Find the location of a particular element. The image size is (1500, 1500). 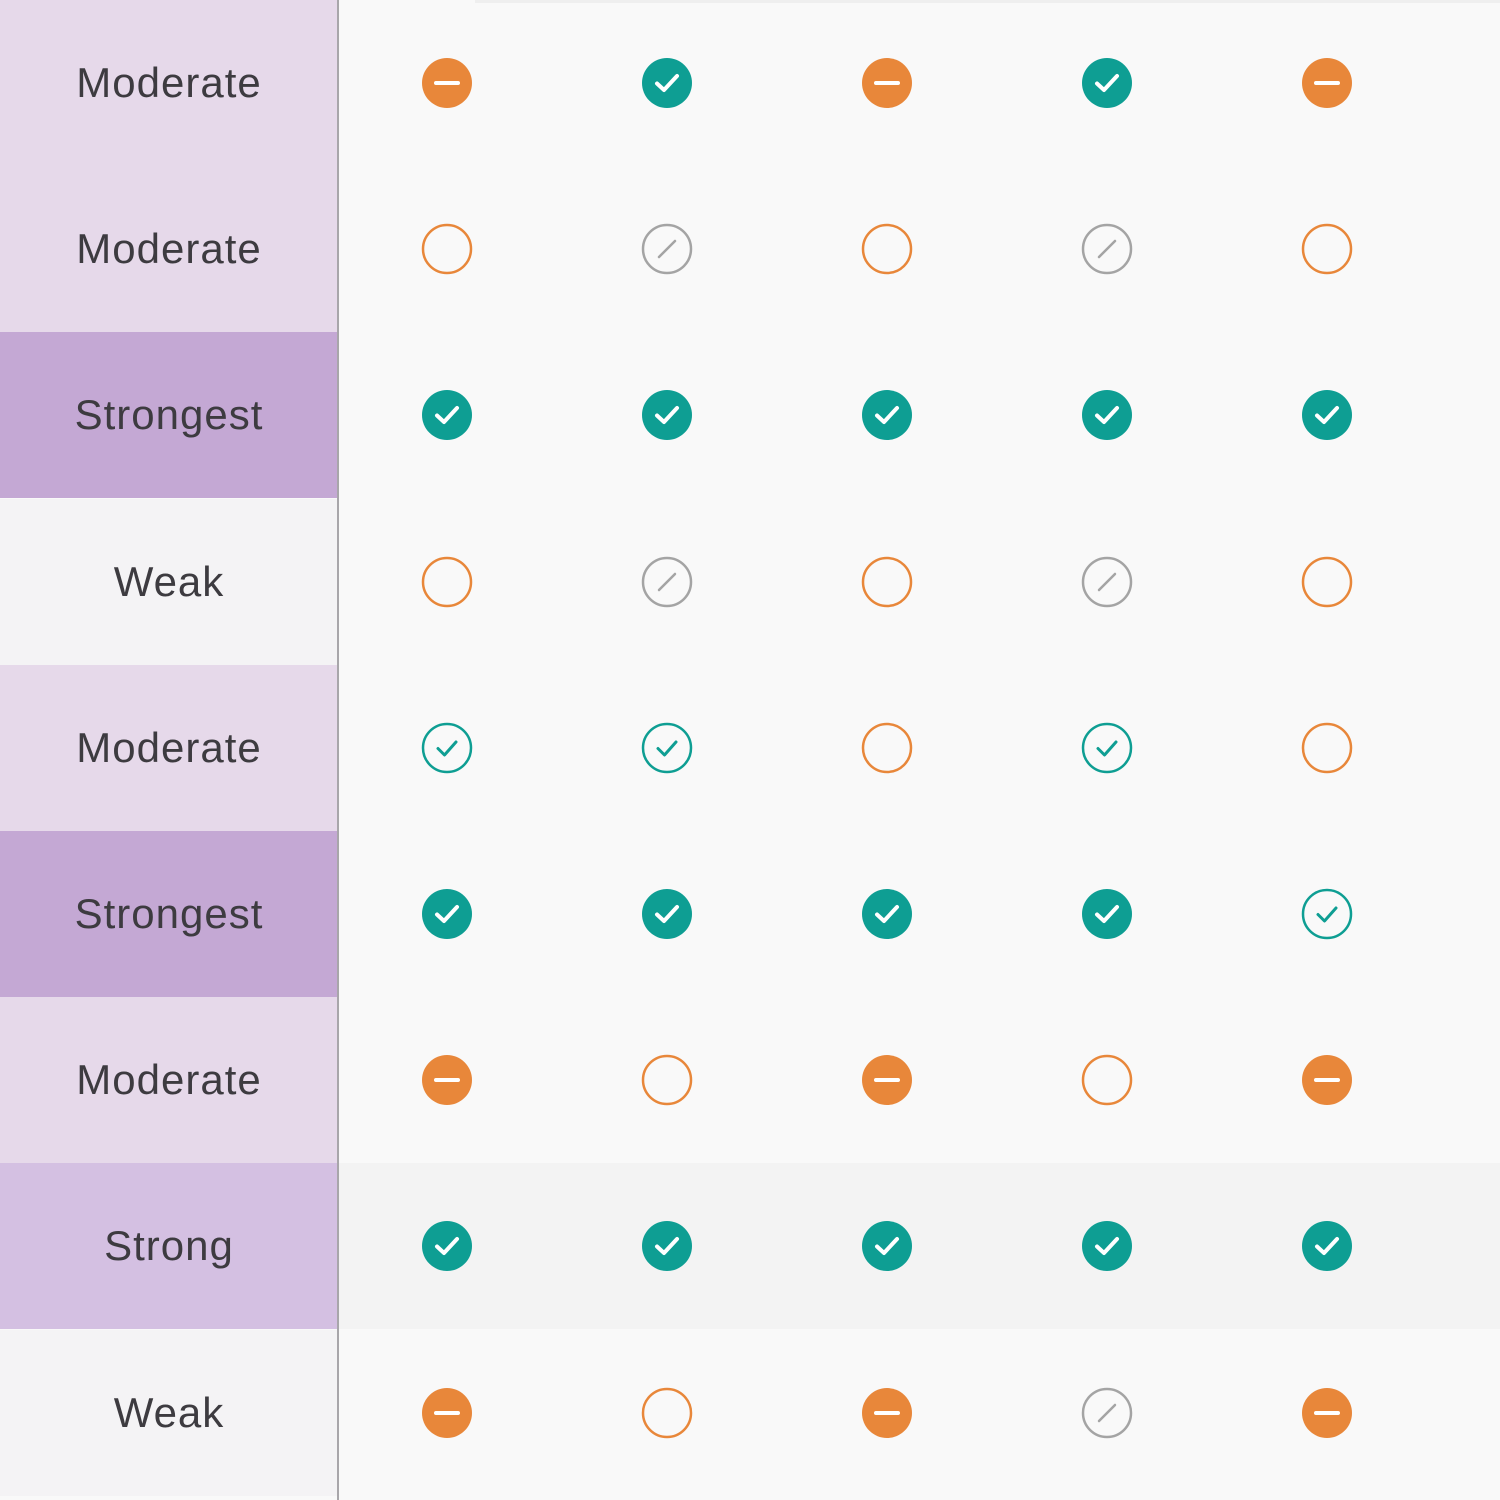

row-label-strong: Strong is located at coordinates (169, 1246).